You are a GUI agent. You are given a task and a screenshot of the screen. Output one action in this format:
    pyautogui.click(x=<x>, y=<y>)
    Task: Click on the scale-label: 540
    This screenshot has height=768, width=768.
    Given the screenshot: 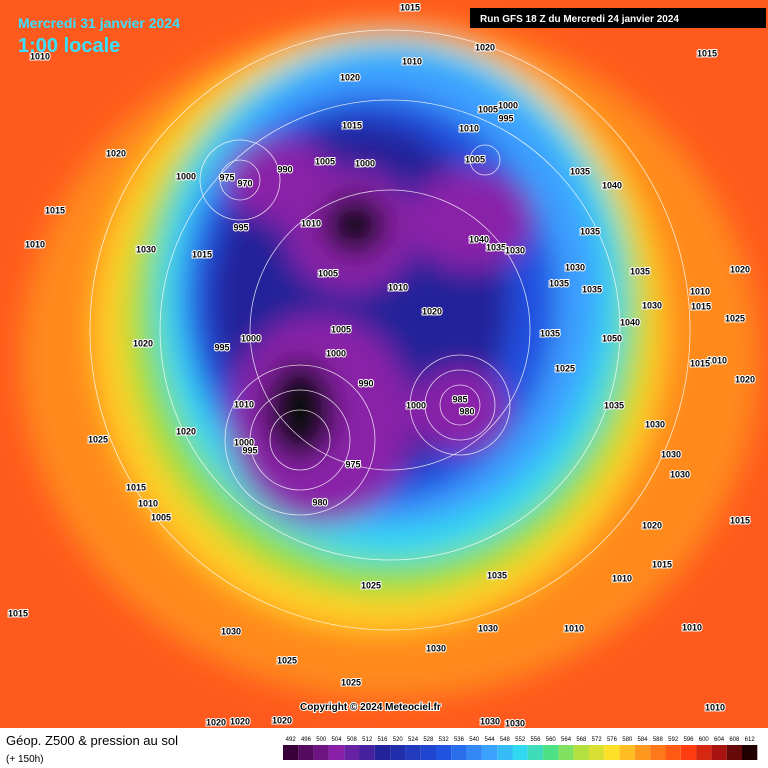 What is the action you would take?
    pyautogui.click(x=474, y=740)
    